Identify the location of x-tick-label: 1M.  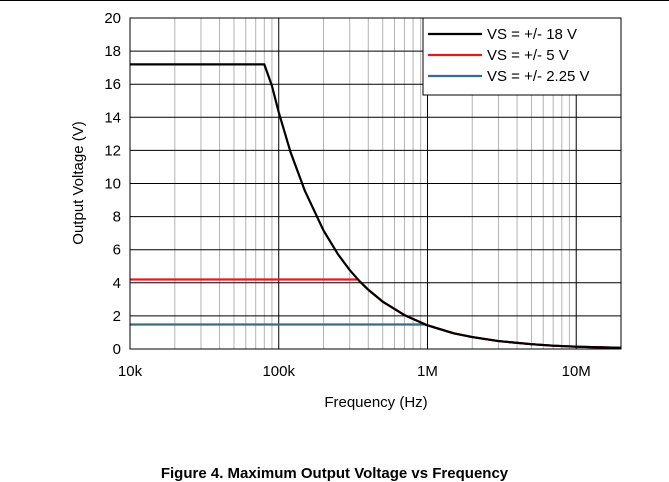
(427, 371).